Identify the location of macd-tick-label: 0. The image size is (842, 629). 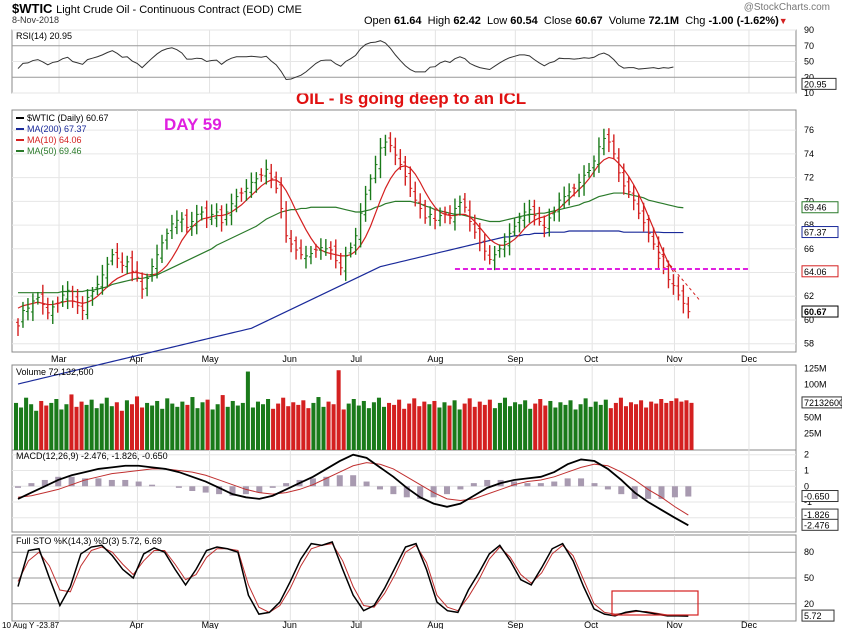
(806, 486).